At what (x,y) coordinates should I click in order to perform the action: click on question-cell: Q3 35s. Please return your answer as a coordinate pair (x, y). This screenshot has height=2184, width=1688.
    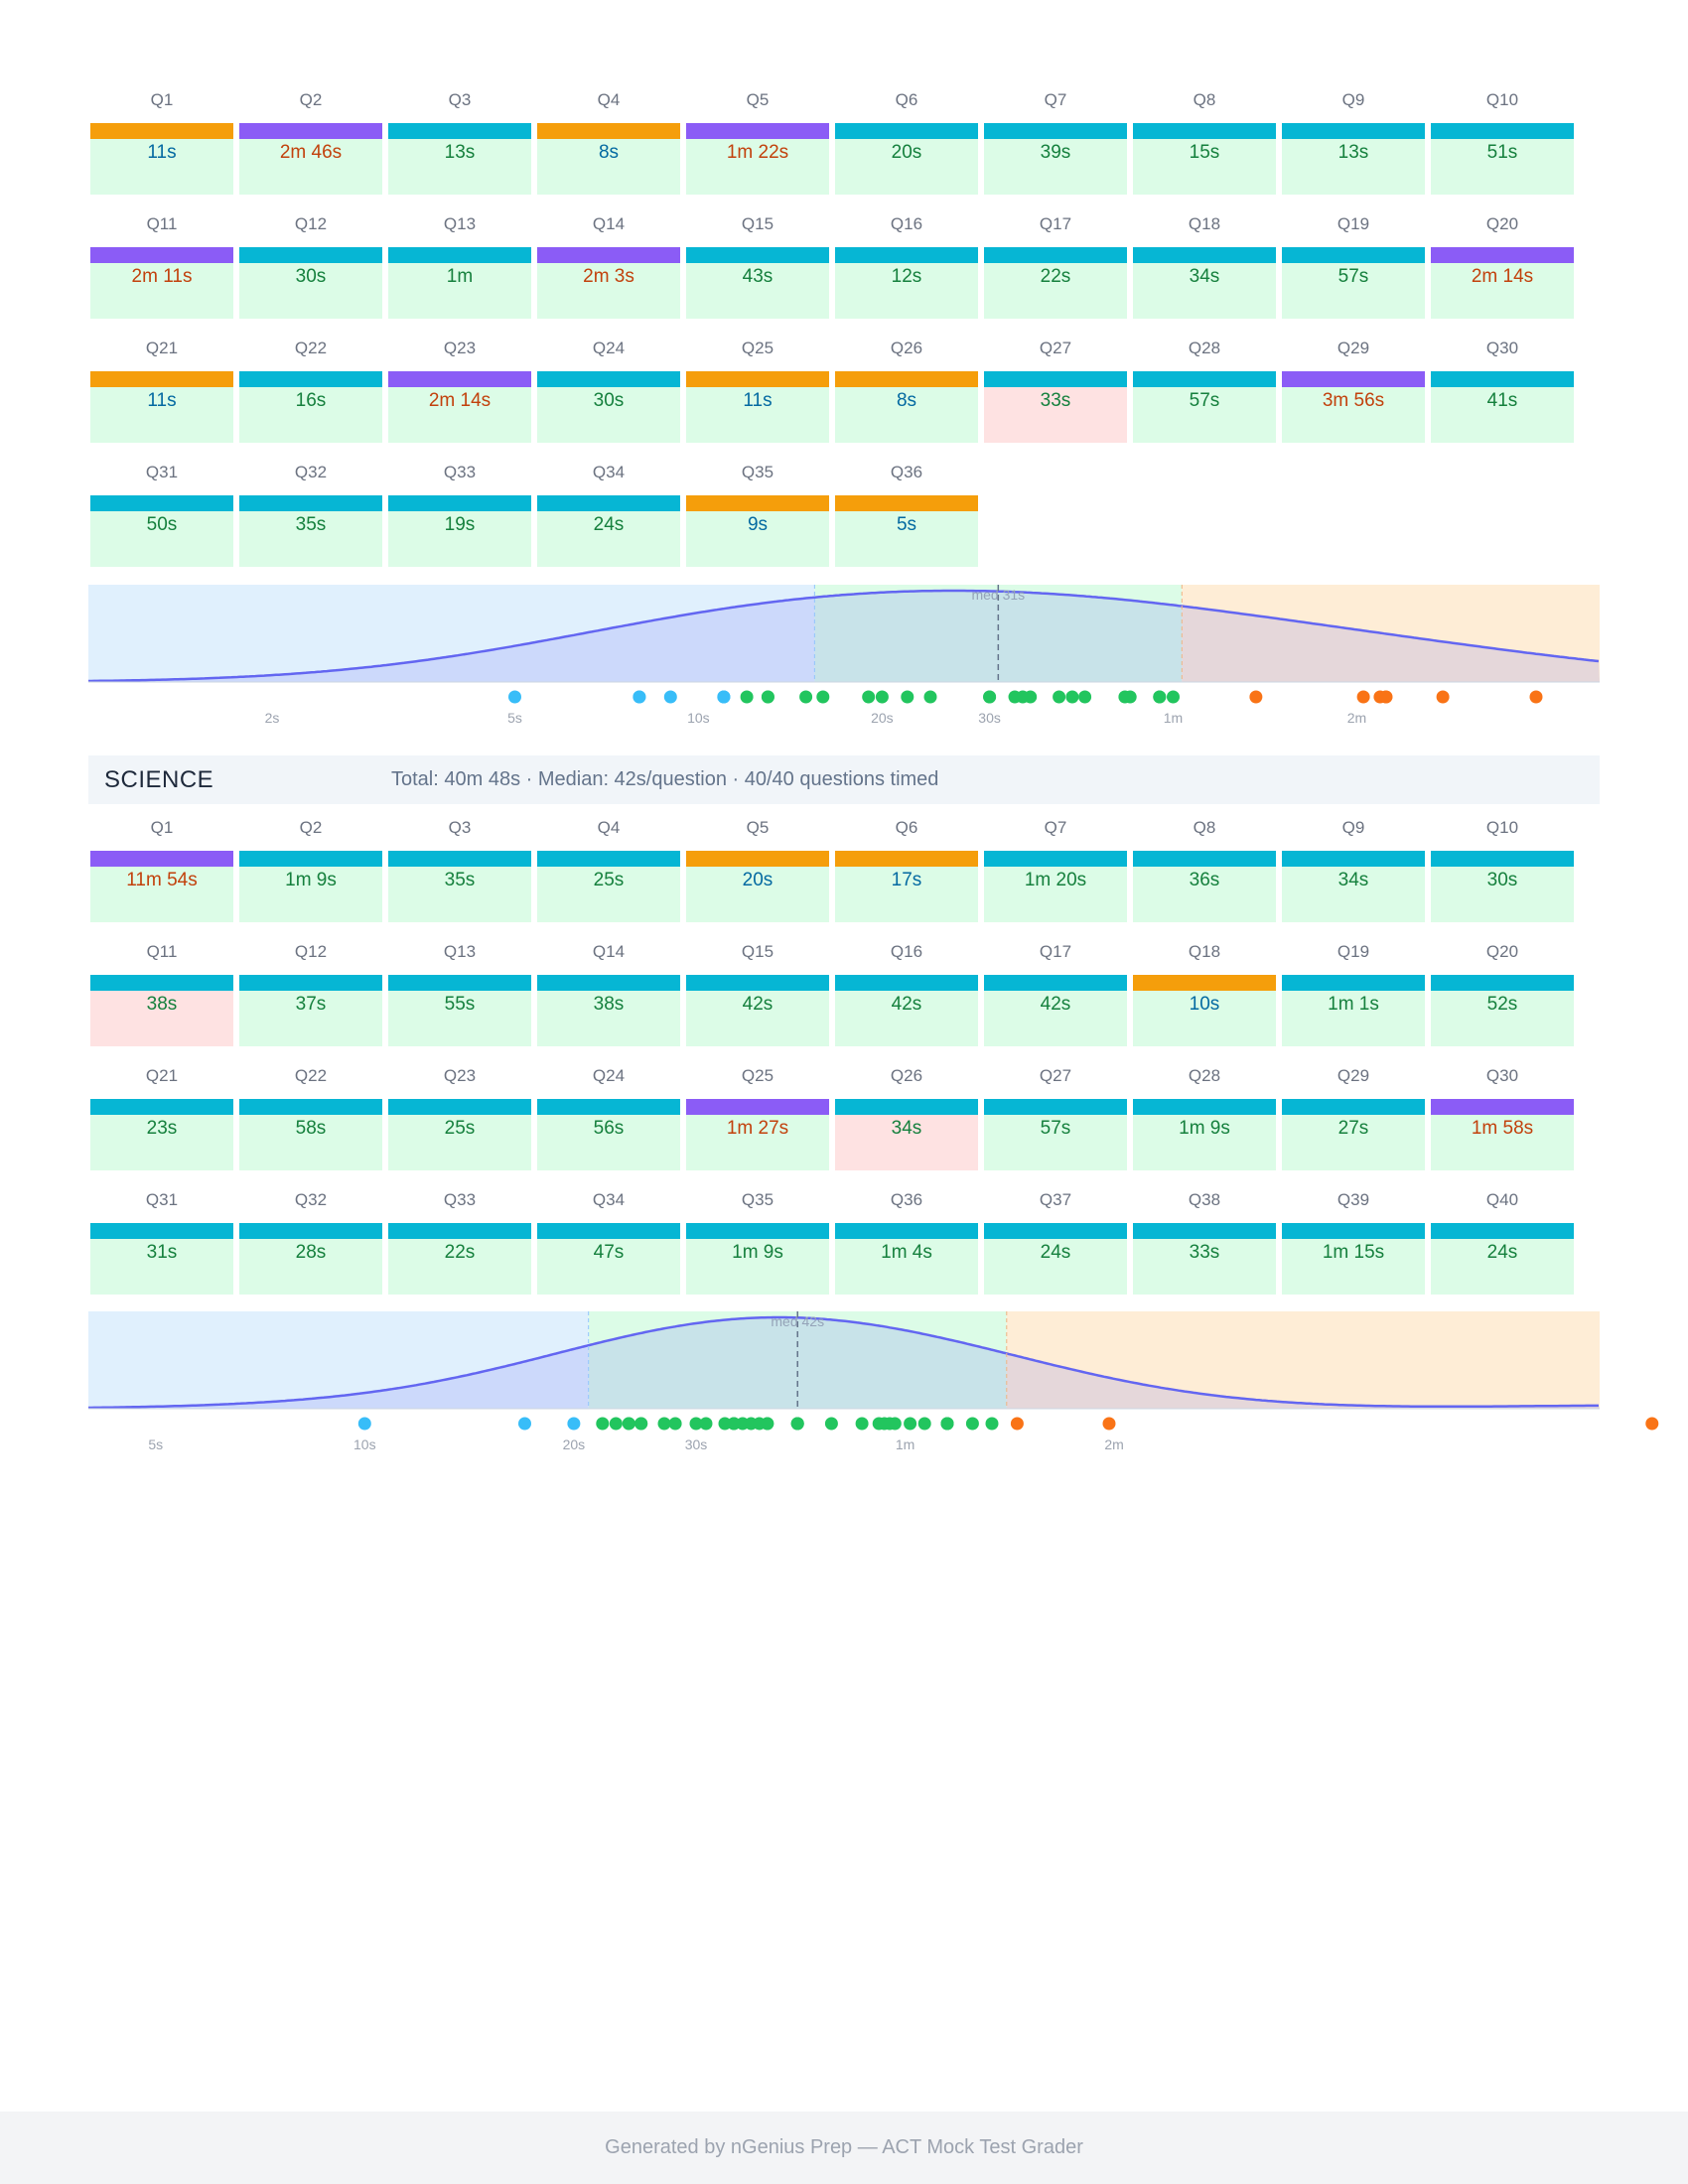
    Looking at the image, I should click on (459, 871).